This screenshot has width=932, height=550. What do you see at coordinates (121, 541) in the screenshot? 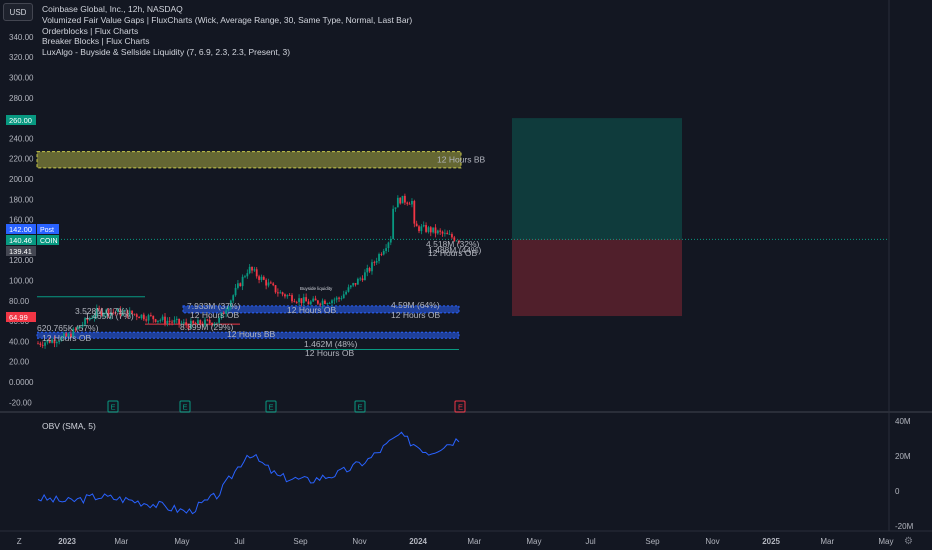
I see `time-tick-label: Mar` at bounding box center [121, 541].